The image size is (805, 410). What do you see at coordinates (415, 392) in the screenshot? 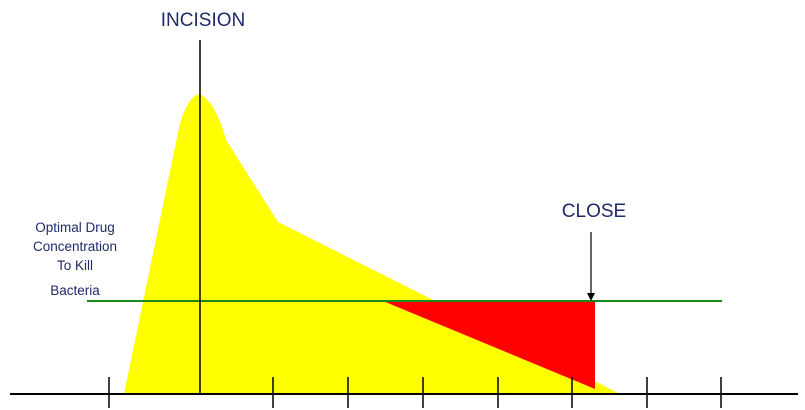
I see `axis-ticks` at bounding box center [415, 392].